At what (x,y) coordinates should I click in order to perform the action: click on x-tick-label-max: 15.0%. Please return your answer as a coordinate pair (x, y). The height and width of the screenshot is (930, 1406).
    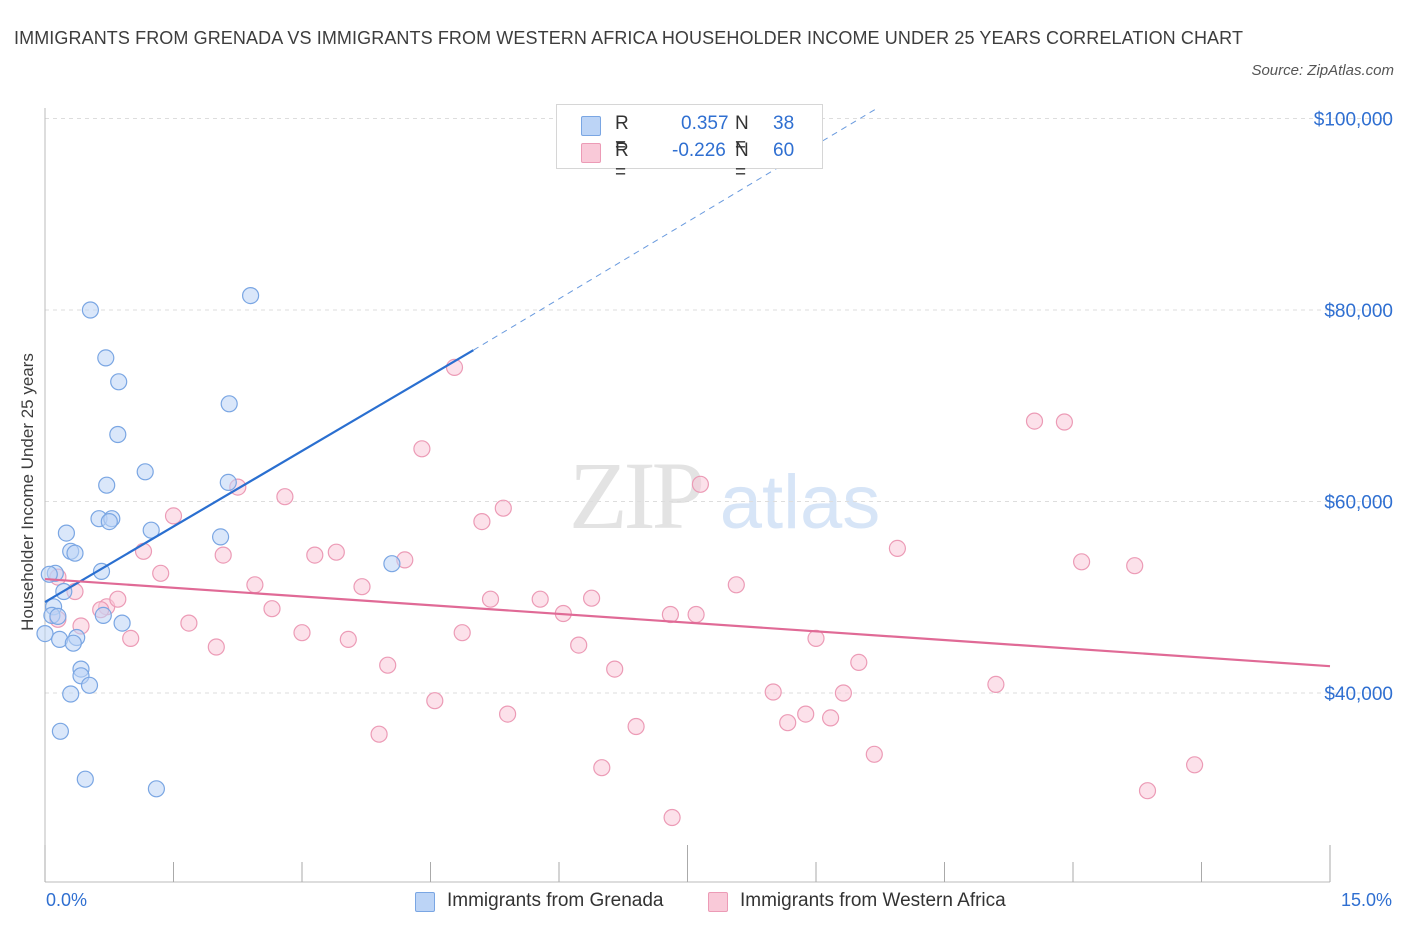
    Looking at the image, I should click on (1366, 900).